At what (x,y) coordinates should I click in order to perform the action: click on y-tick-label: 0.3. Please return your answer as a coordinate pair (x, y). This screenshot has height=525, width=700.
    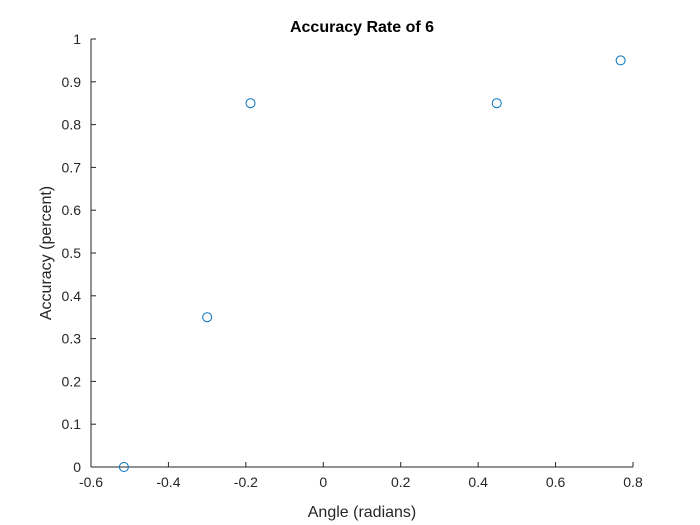
    Looking at the image, I should click on (72, 339).